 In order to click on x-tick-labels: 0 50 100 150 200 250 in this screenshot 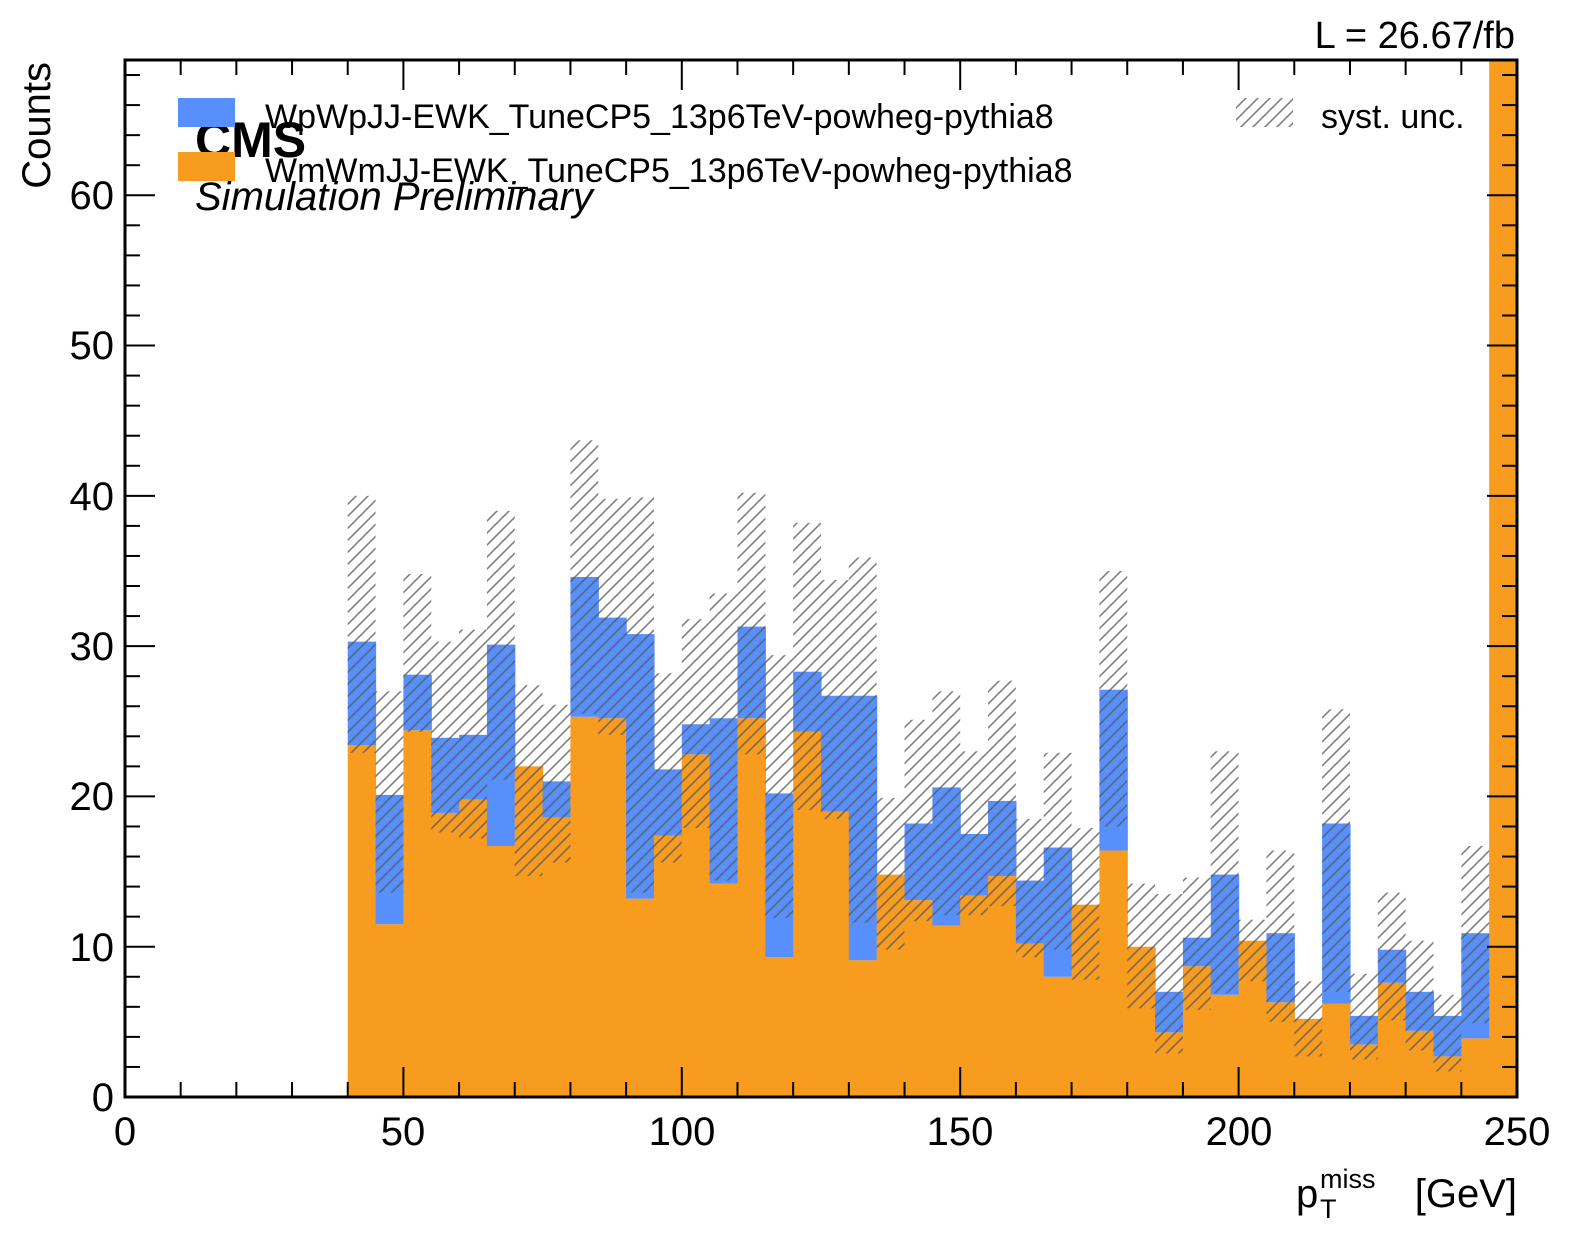, I will do `click(832, 1132)`.